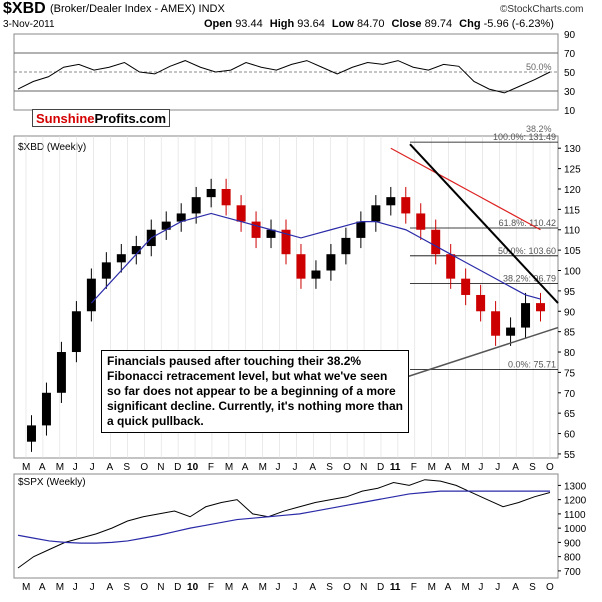 Image resolution: width=602 pixels, height=602 pixels. I want to click on moving-average-fast, so click(315, 258).